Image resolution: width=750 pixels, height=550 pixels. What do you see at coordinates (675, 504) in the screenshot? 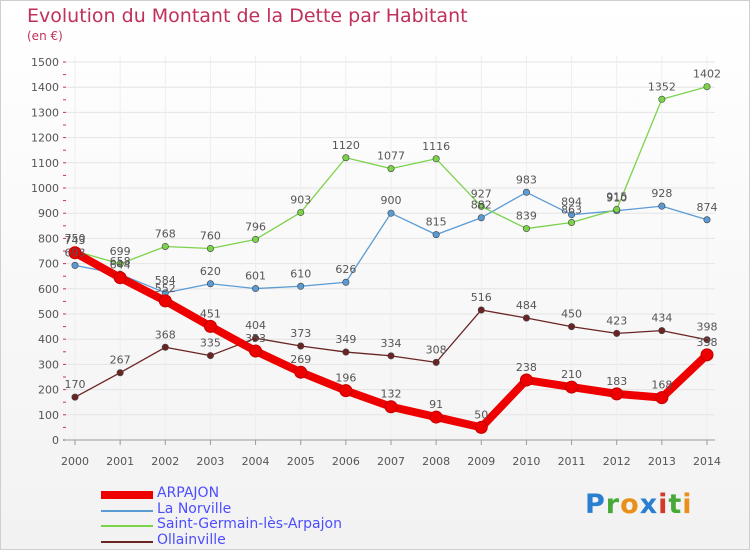
I see `logo-letter: t` at bounding box center [675, 504].